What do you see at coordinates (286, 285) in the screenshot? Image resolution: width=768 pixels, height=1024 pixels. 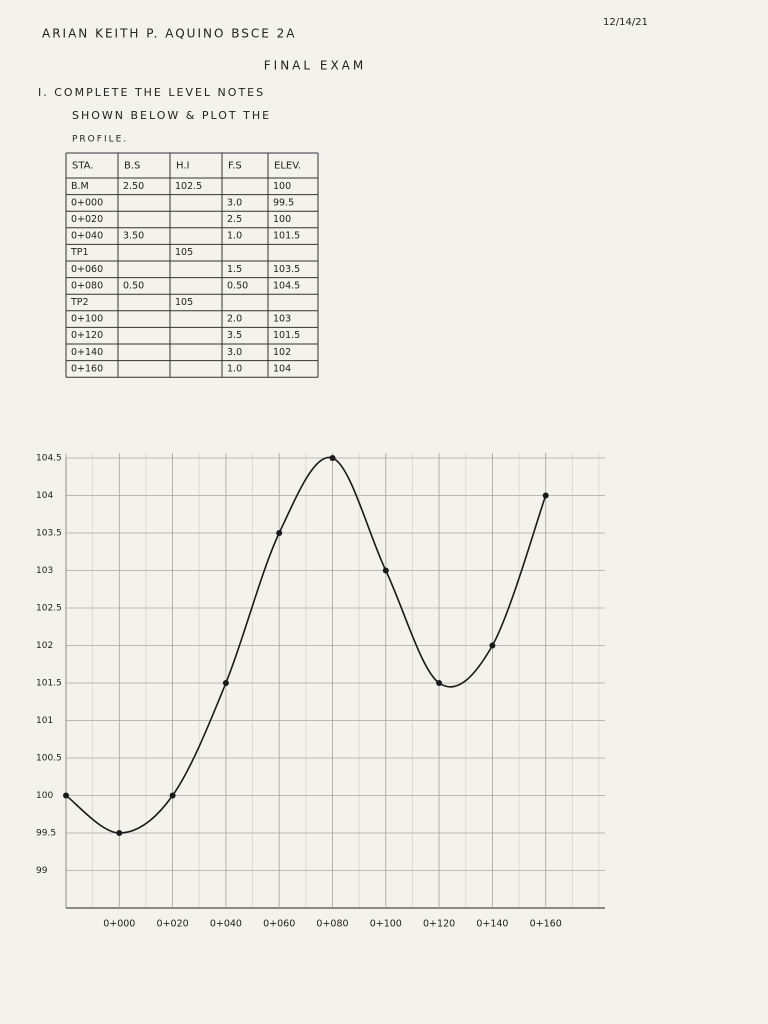 I see `table-cell: 104.5` at bounding box center [286, 285].